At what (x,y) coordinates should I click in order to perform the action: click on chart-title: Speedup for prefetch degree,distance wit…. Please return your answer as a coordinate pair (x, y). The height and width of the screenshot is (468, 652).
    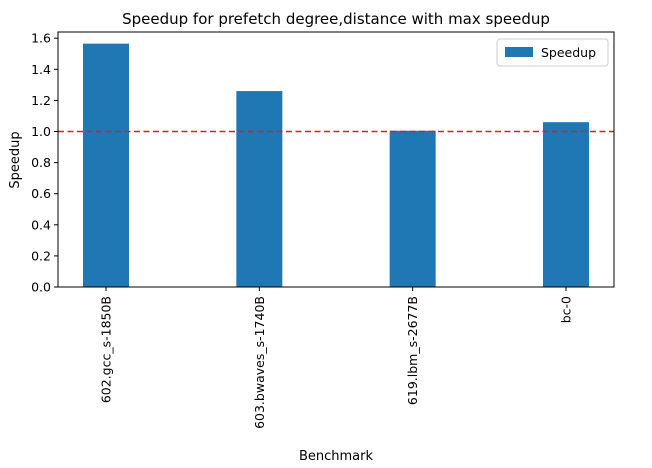
    Looking at the image, I should click on (336, 19).